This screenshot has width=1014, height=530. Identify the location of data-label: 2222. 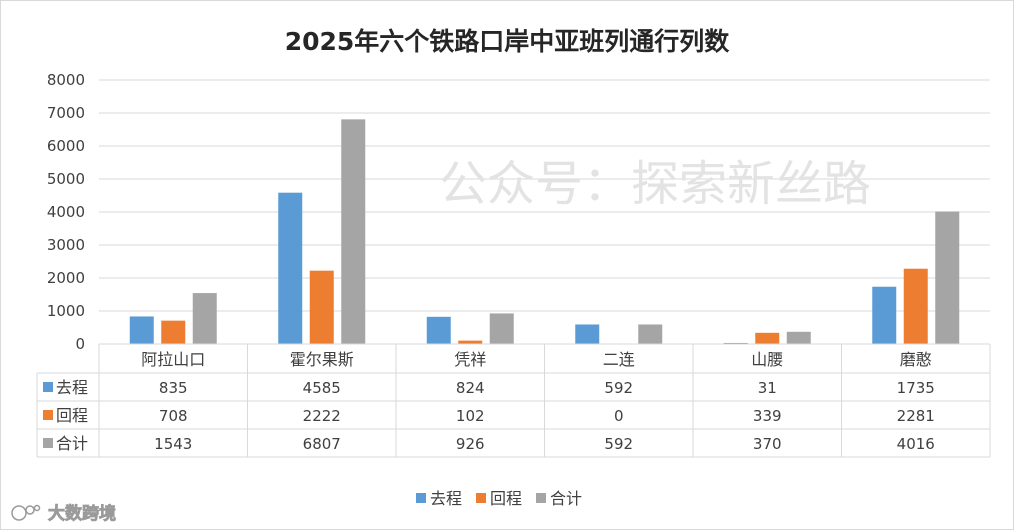
(322, 416).